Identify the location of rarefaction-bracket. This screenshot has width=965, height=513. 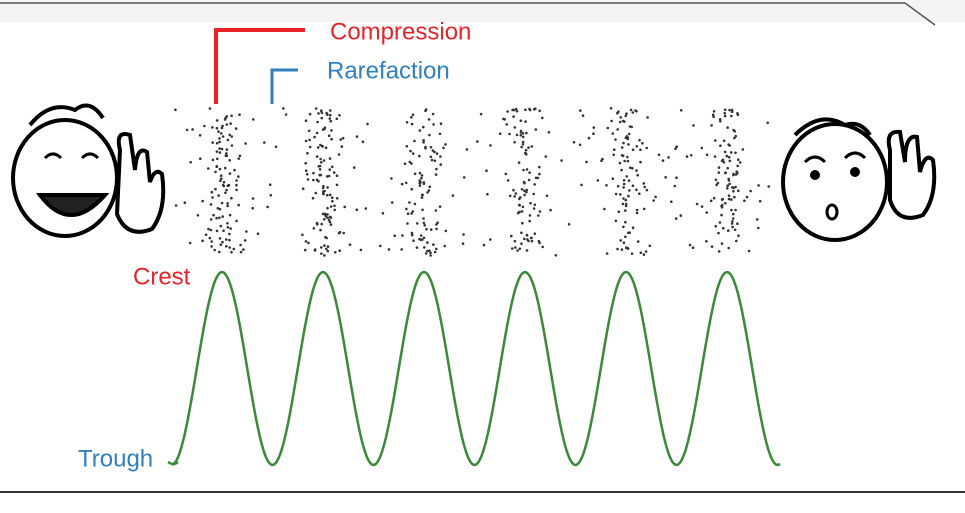
(284, 86).